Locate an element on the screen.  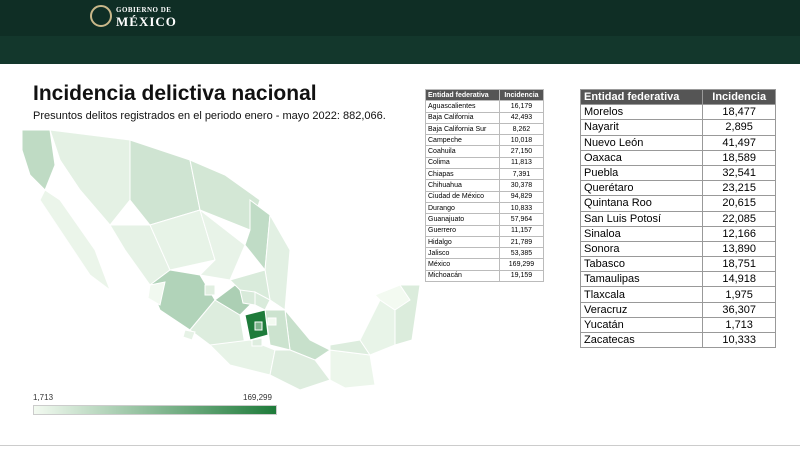
state-name: Aguascalientes is located at coordinates (462, 106).